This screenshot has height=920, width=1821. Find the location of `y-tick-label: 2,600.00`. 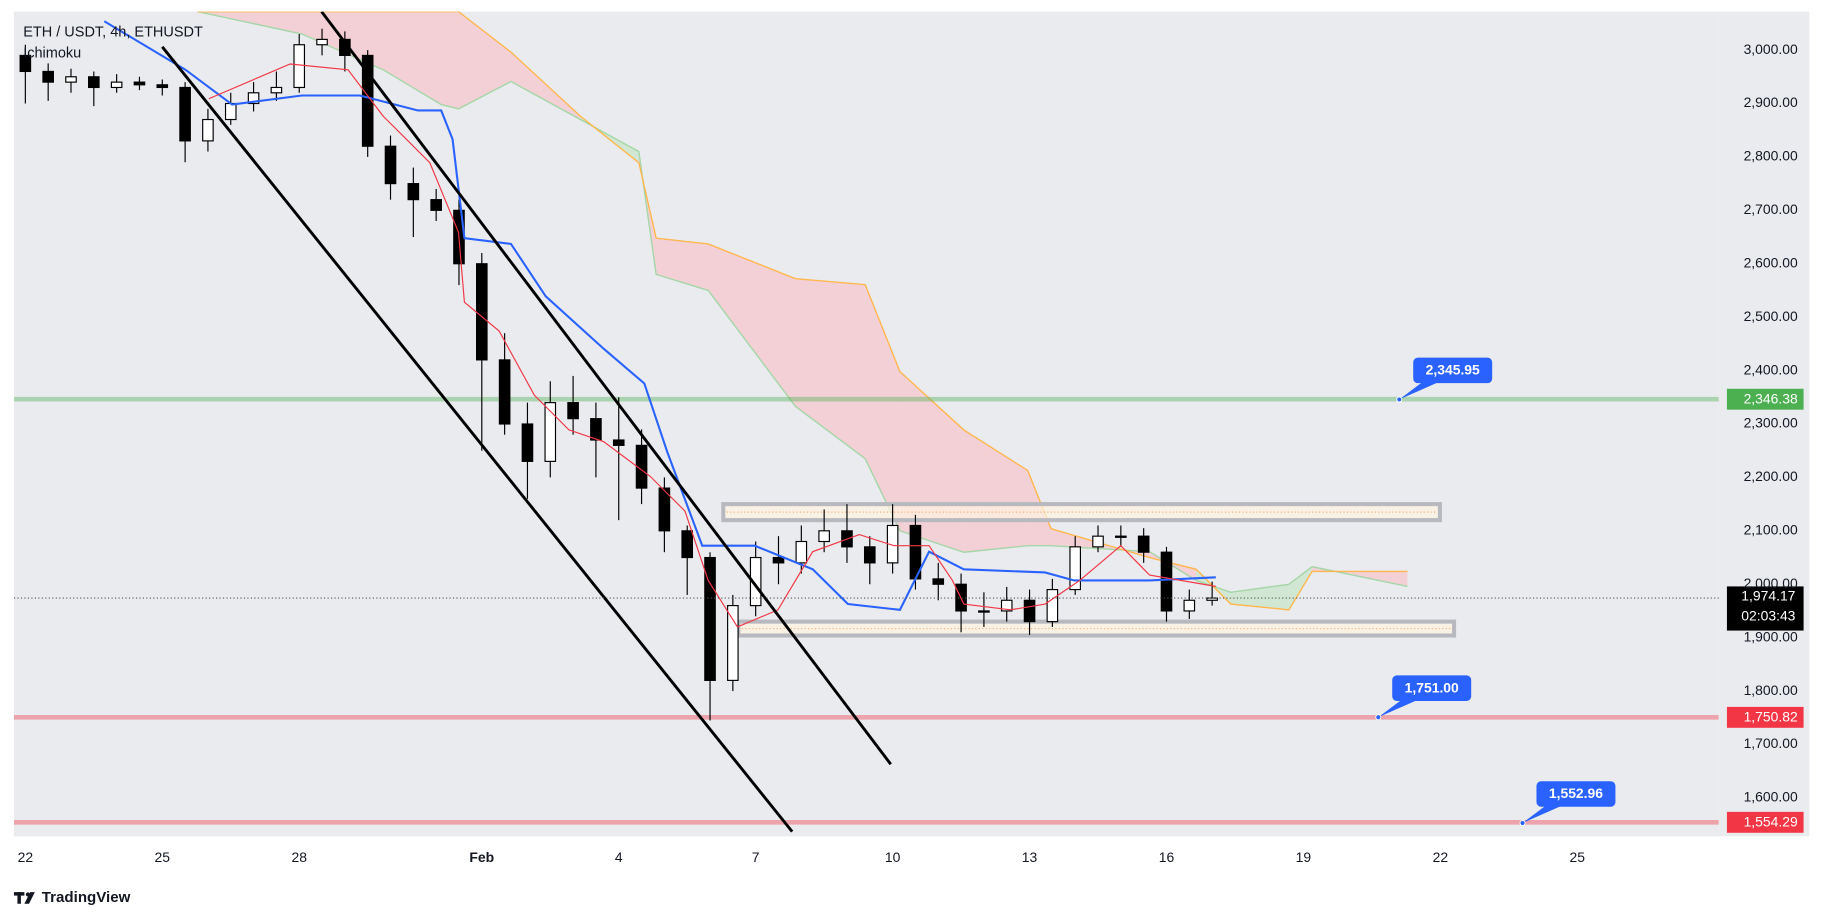

y-tick-label: 2,600.00 is located at coordinates (1771, 262).